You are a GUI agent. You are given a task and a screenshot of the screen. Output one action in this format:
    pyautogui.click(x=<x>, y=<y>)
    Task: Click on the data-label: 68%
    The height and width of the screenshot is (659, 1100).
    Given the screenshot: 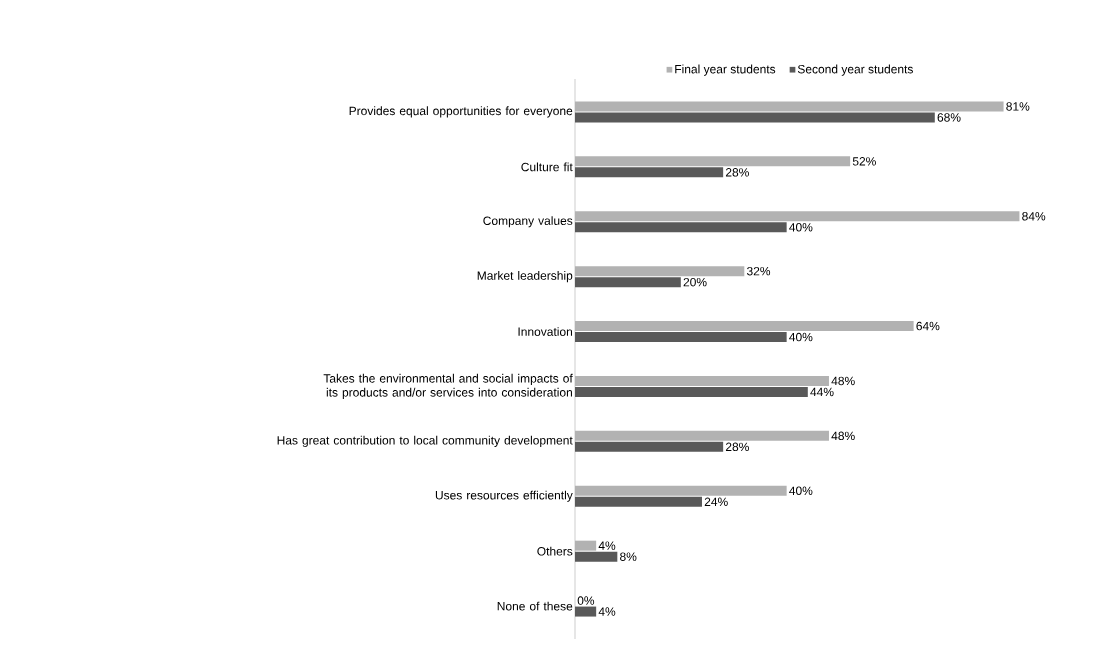 What is the action you would take?
    pyautogui.click(x=949, y=117)
    